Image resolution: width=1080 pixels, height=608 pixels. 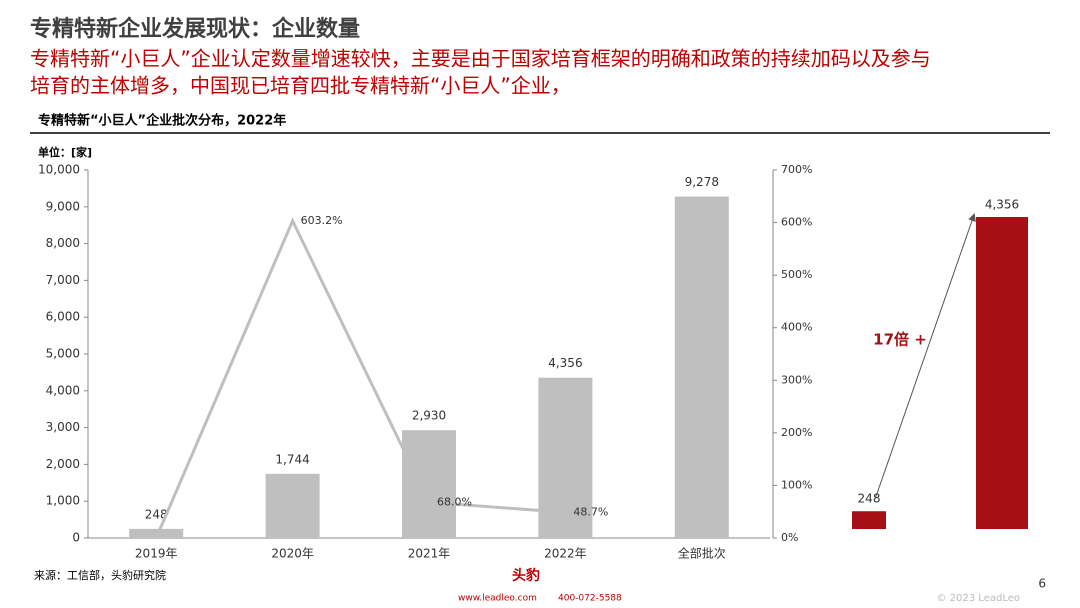 I want to click on logo: 头豹, so click(x=526, y=575).